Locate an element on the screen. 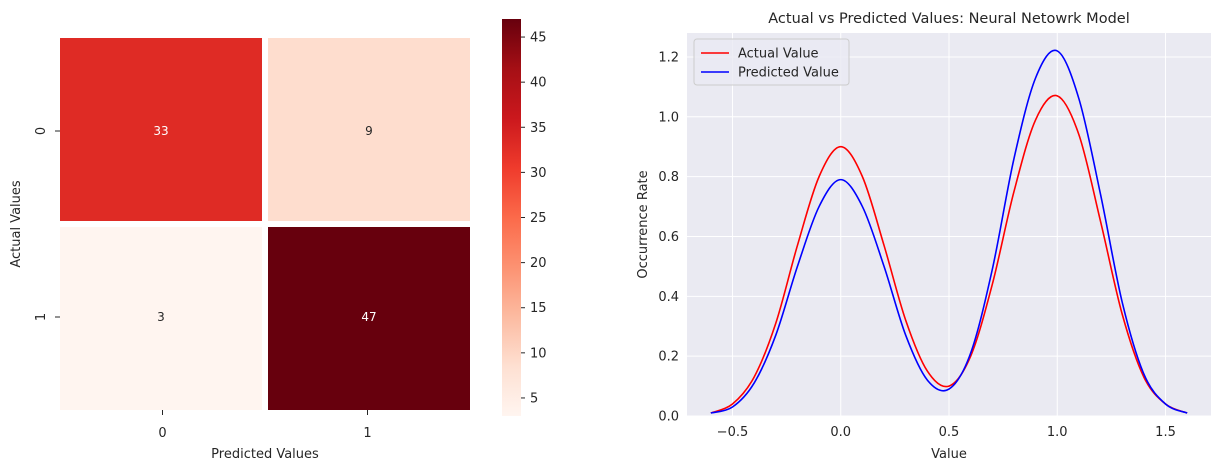 Image resolution: width=1225 pixels, height=470 pixels. y-tick-label: 1.2 is located at coordinates (668, 57).